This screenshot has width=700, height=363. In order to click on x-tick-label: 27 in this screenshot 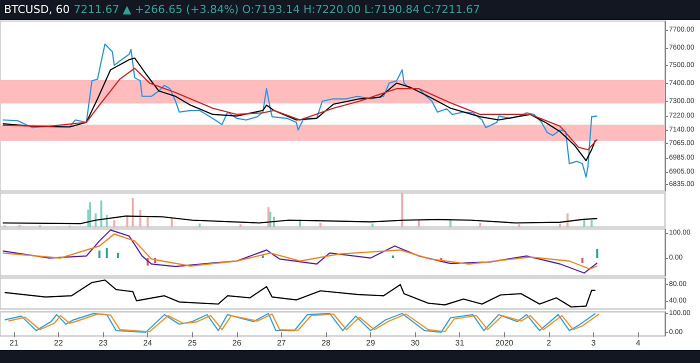, I will do `click(281, 343)`.